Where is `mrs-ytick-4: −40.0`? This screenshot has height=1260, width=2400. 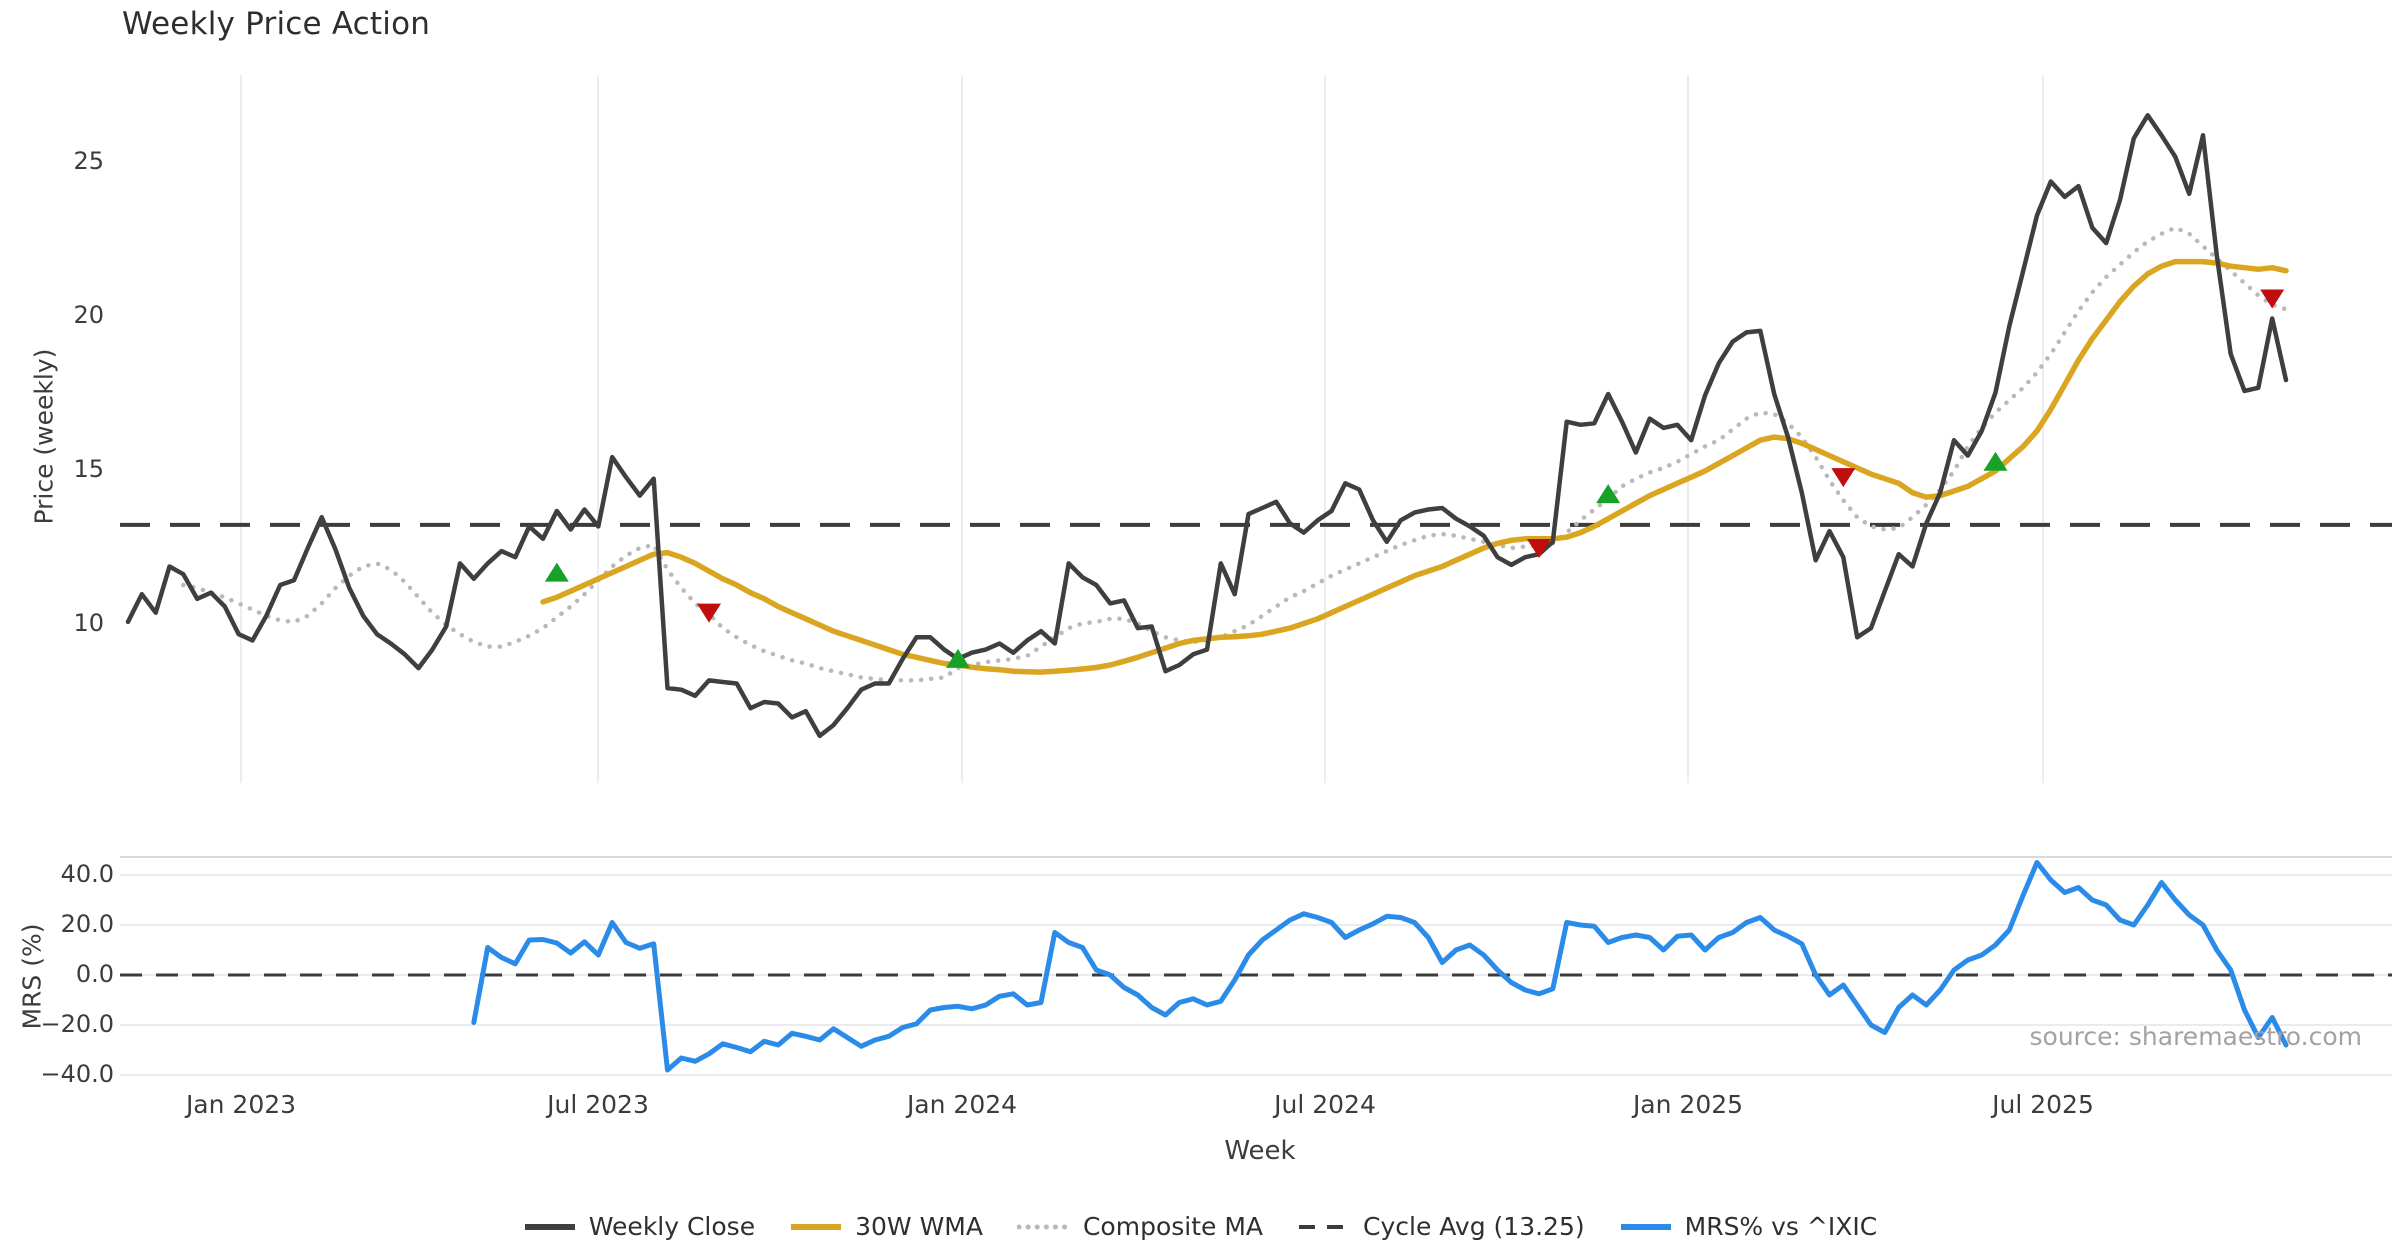 mrs-ytick-4: −40.0 is located at coordinates (77, 1074).